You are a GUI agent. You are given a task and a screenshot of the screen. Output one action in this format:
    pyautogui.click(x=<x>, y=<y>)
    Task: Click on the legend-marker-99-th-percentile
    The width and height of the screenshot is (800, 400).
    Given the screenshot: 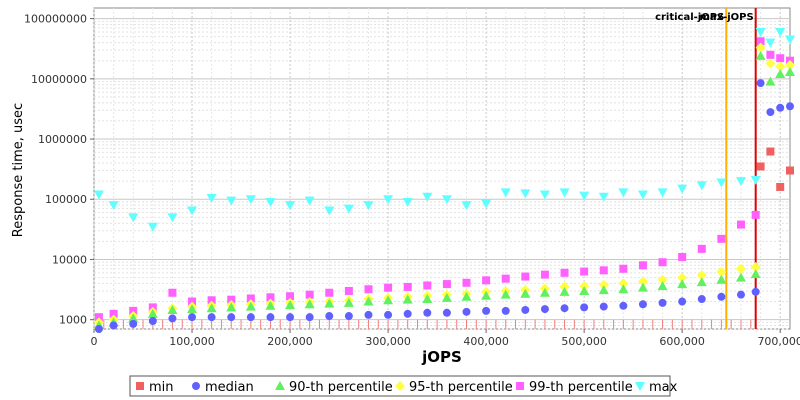 What is the action you would take?
    pyautogui.click(x=520, y=386)
    